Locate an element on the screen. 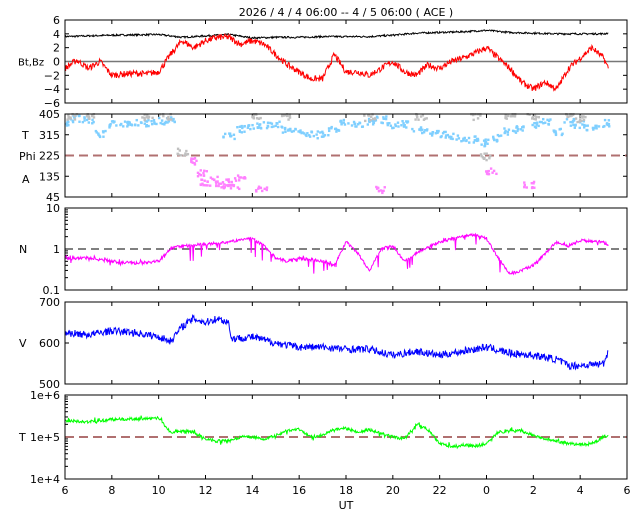 The width and height of the screenshot is (640, 516). plot-frame is located at coordinates (346, 61).